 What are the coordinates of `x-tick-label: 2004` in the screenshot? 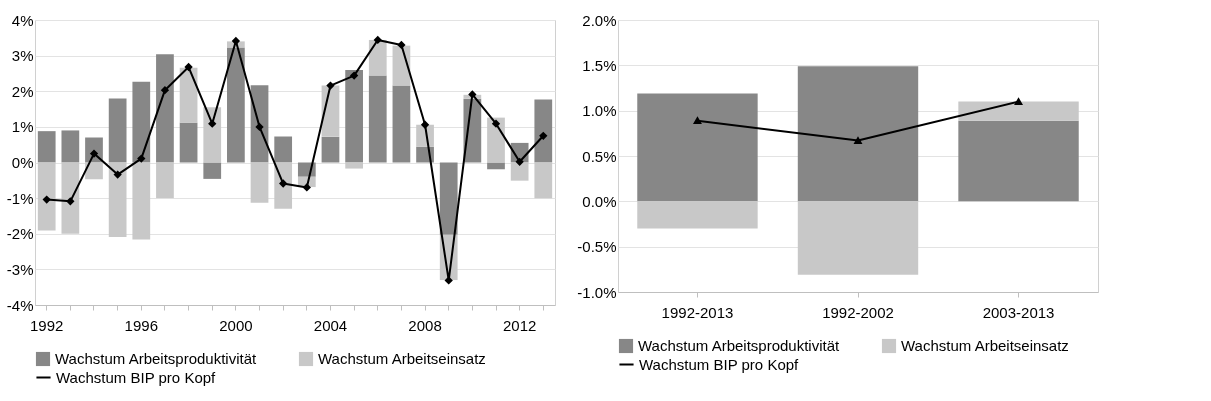 It's located at (330, 325).